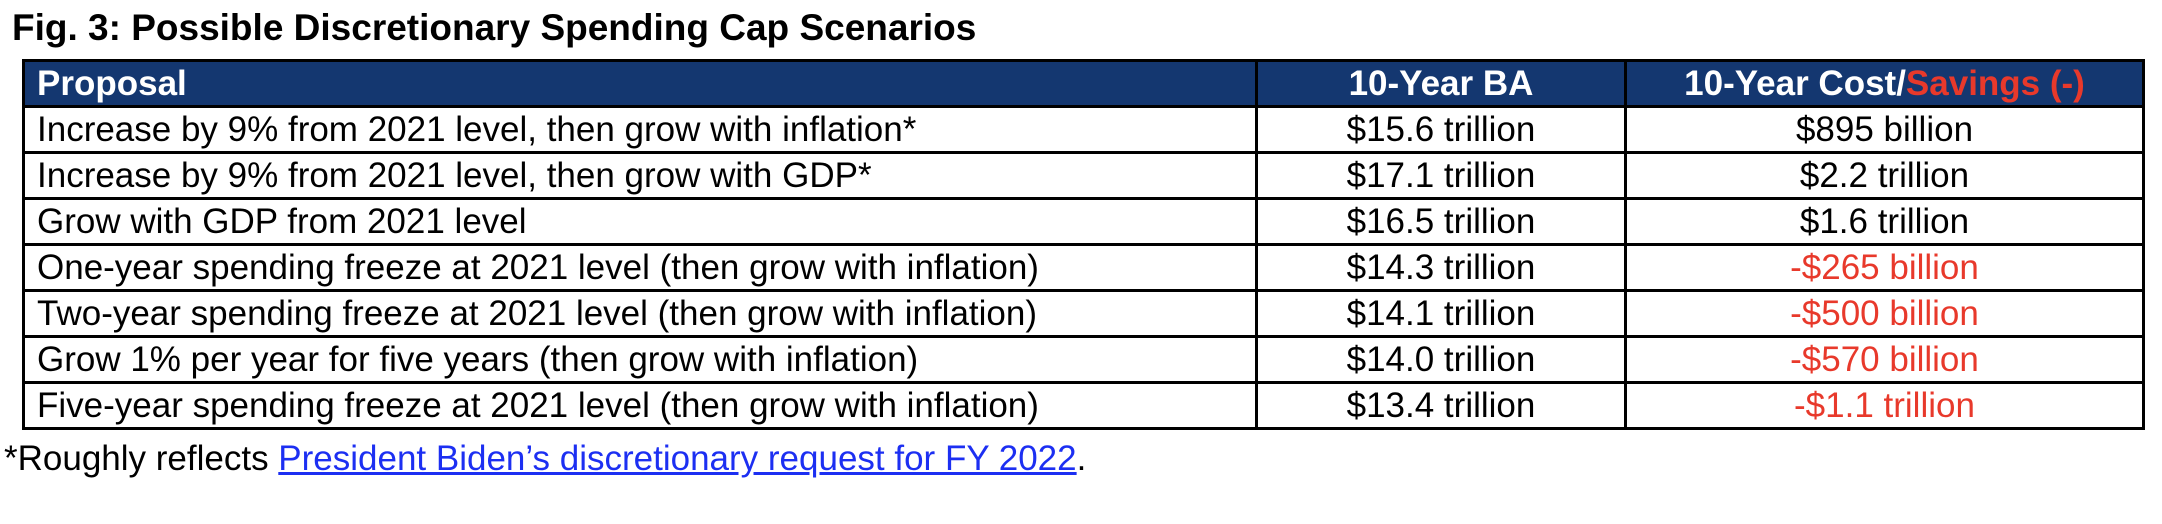 The height and width of the screenshot is (524, 2162). What do you see at coordinates (141, 459) in the screenshot?
I see `footnote-prefix: *Roughly reflects` at bounding box center [141, 459].